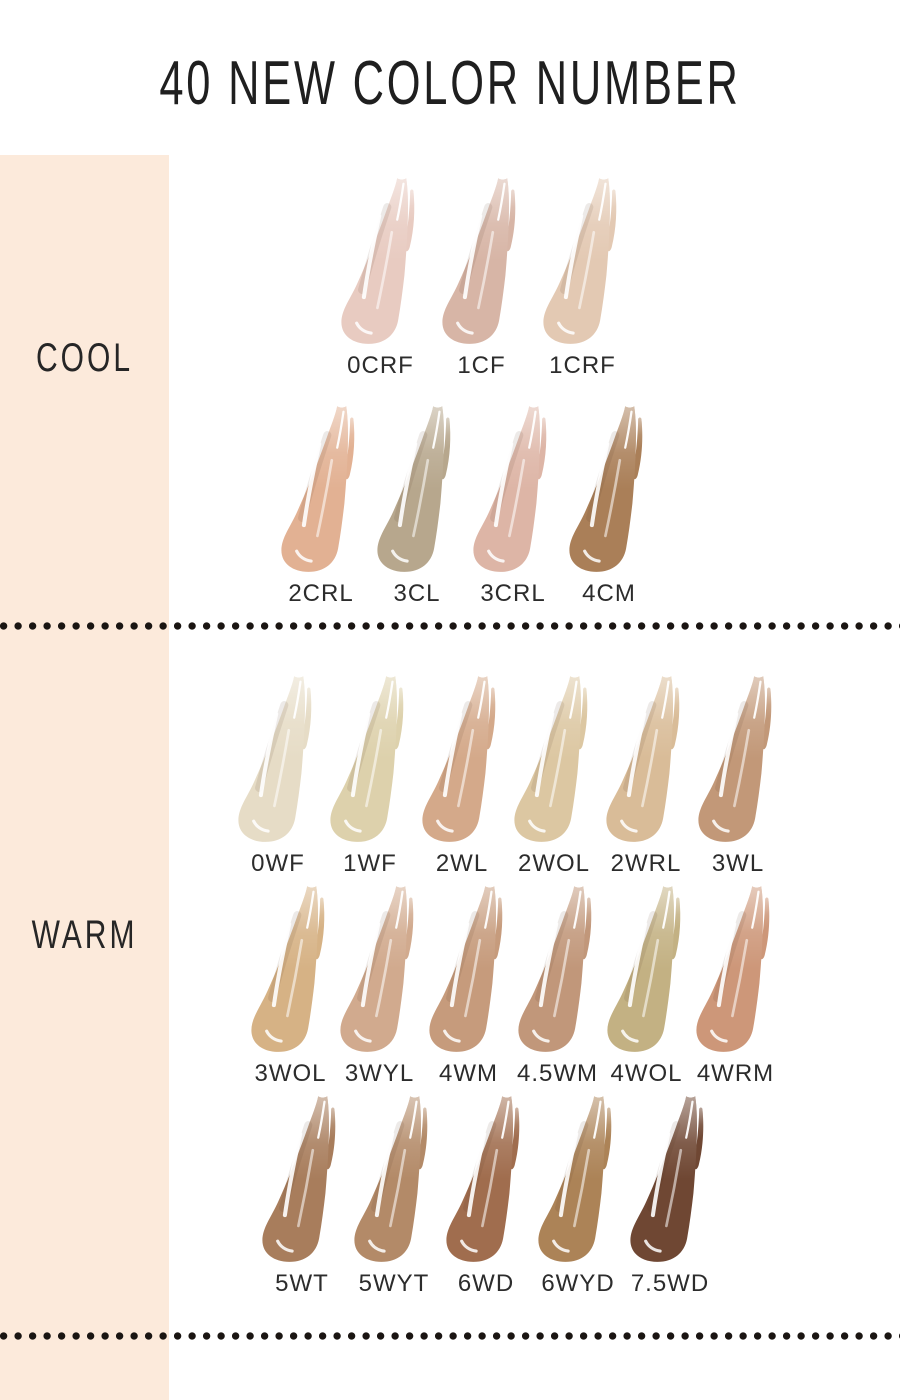 This screenshot has height=1400, width=900. Describe the element at coordinates (557, 986) in the screenshot. I see `swatch-4_5wm: 4.5WM` at that location.